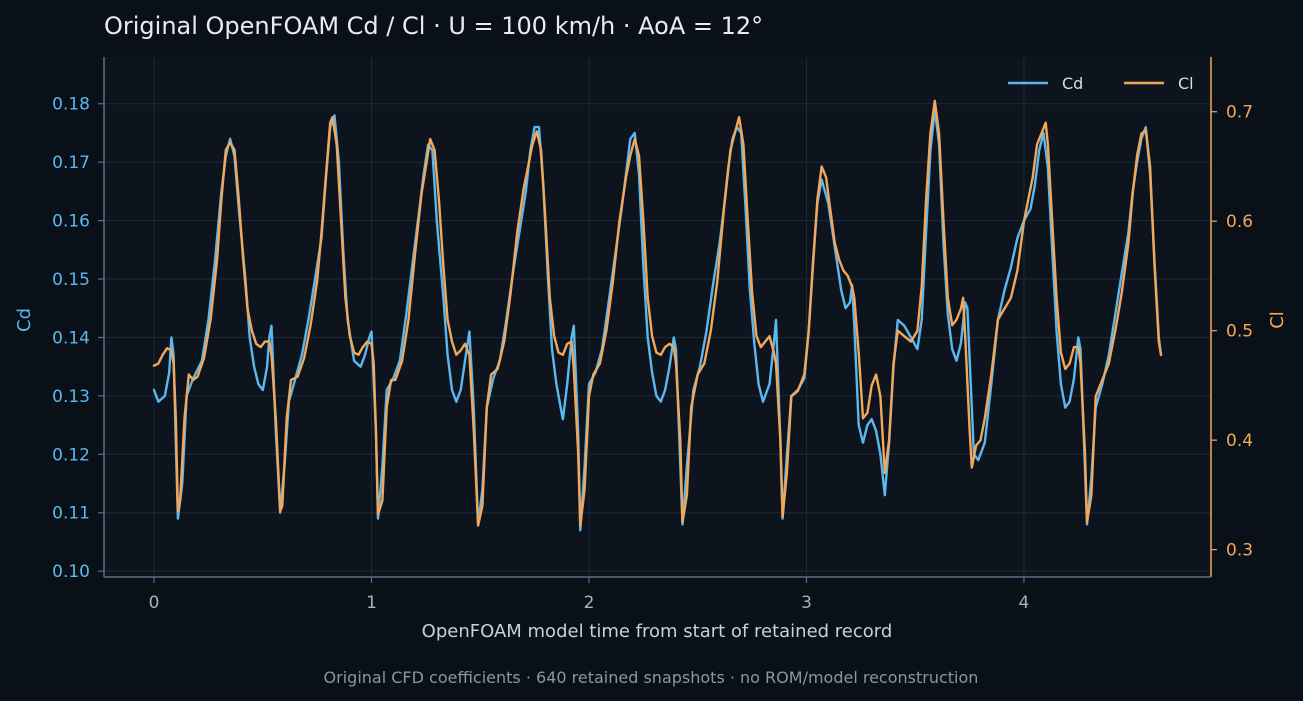 The width and height of the screenshot is (1303, 701). I want to click on y-left-tick-label: 0.12, so click(71, 455).